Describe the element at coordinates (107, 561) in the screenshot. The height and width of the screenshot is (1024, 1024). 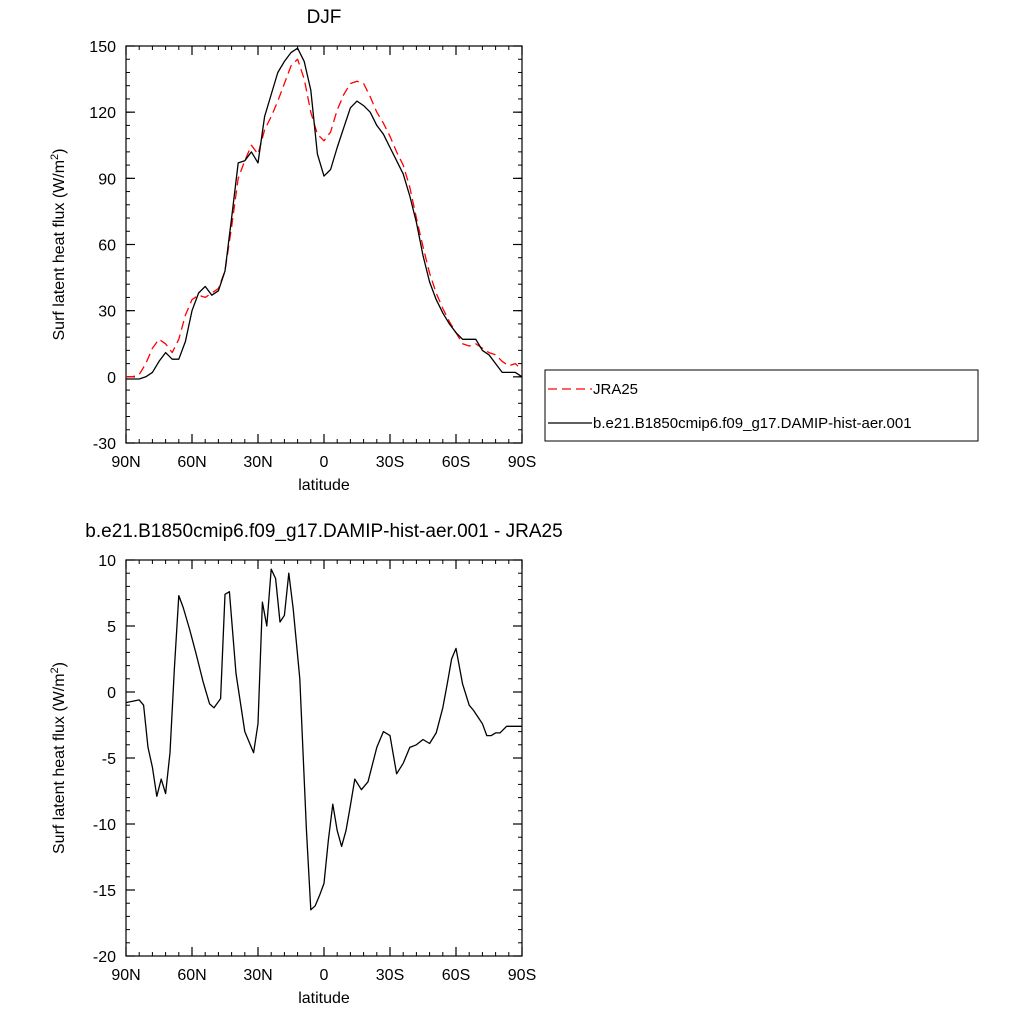
I see `y-tick-label: 10` at that location.